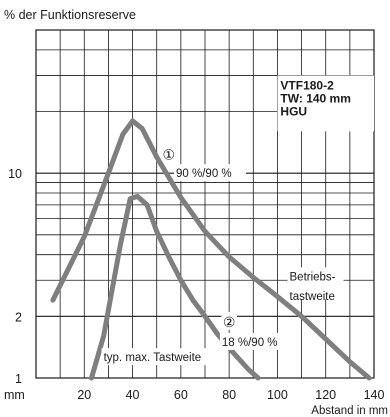  Describe the element at coordinates (204, 174) in the screenshot. I see `annotation-label: 90 %/90 %` at that location.